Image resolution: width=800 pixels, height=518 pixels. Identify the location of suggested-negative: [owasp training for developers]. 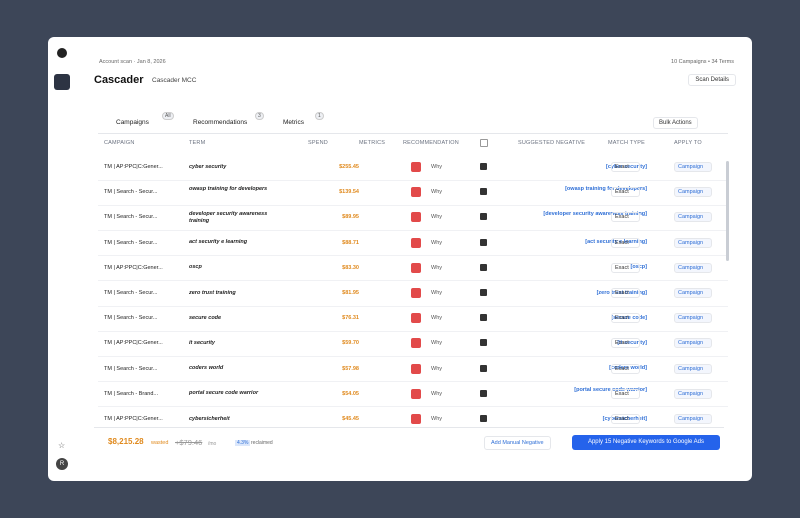
(606, 188).